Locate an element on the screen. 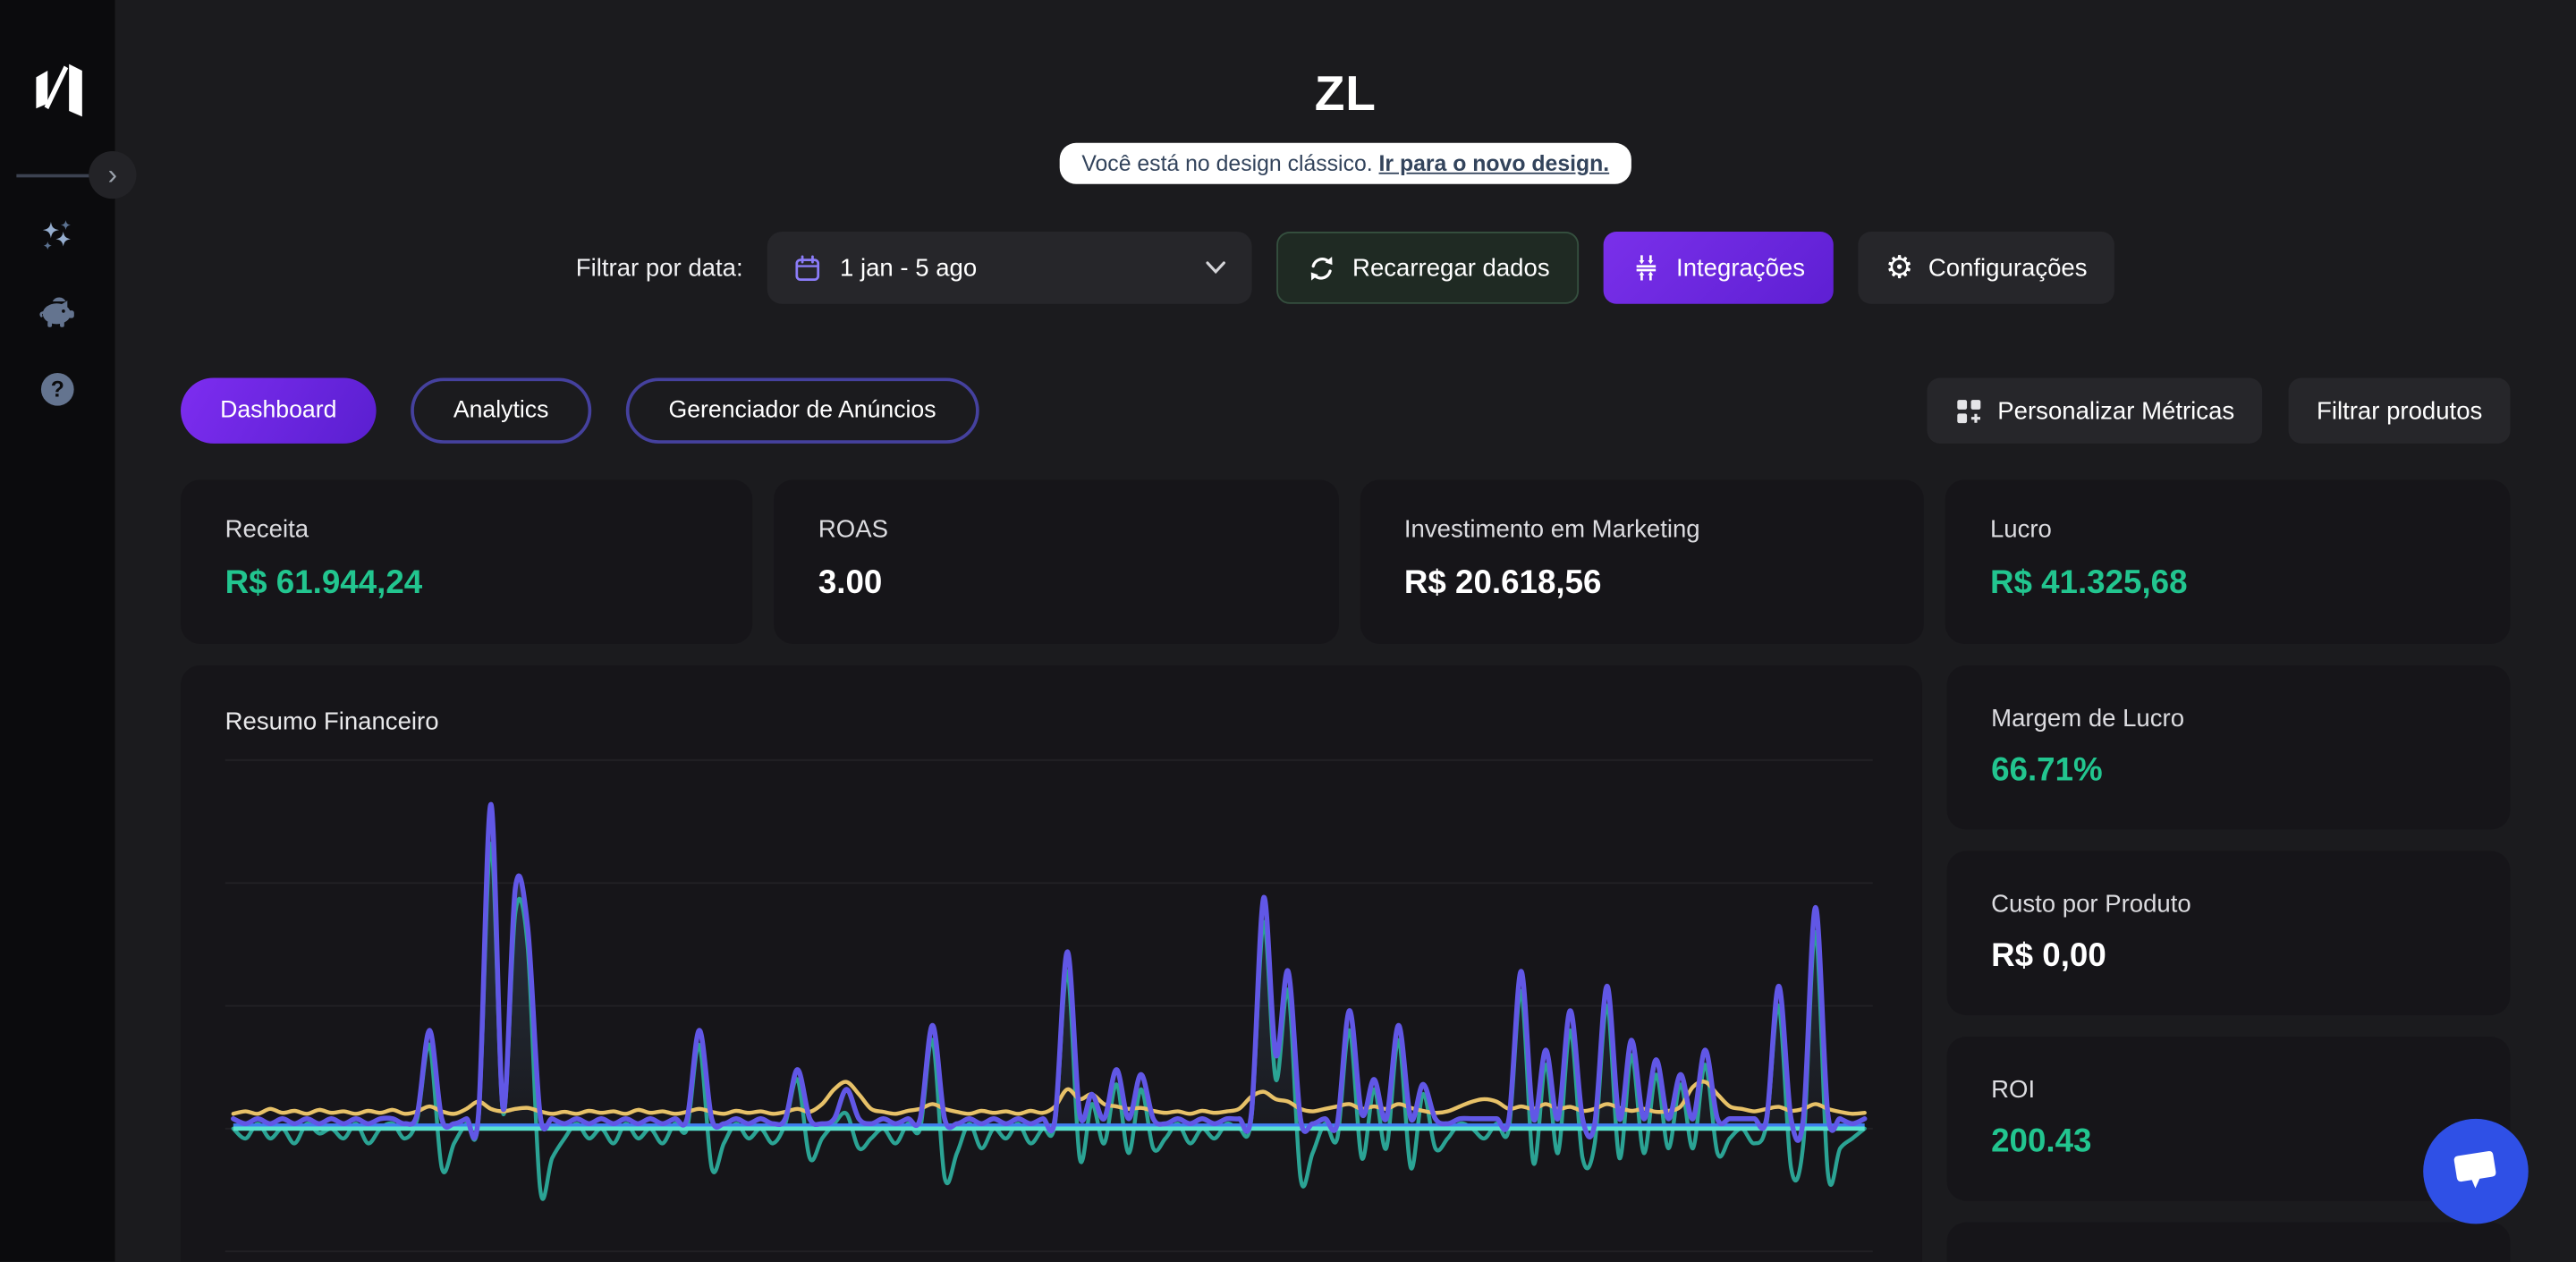 The width and height of the screenshot is (2576, 1262). side-card-margem: Margem de Lucro 66.71% is located at coordinates (2228, 747).